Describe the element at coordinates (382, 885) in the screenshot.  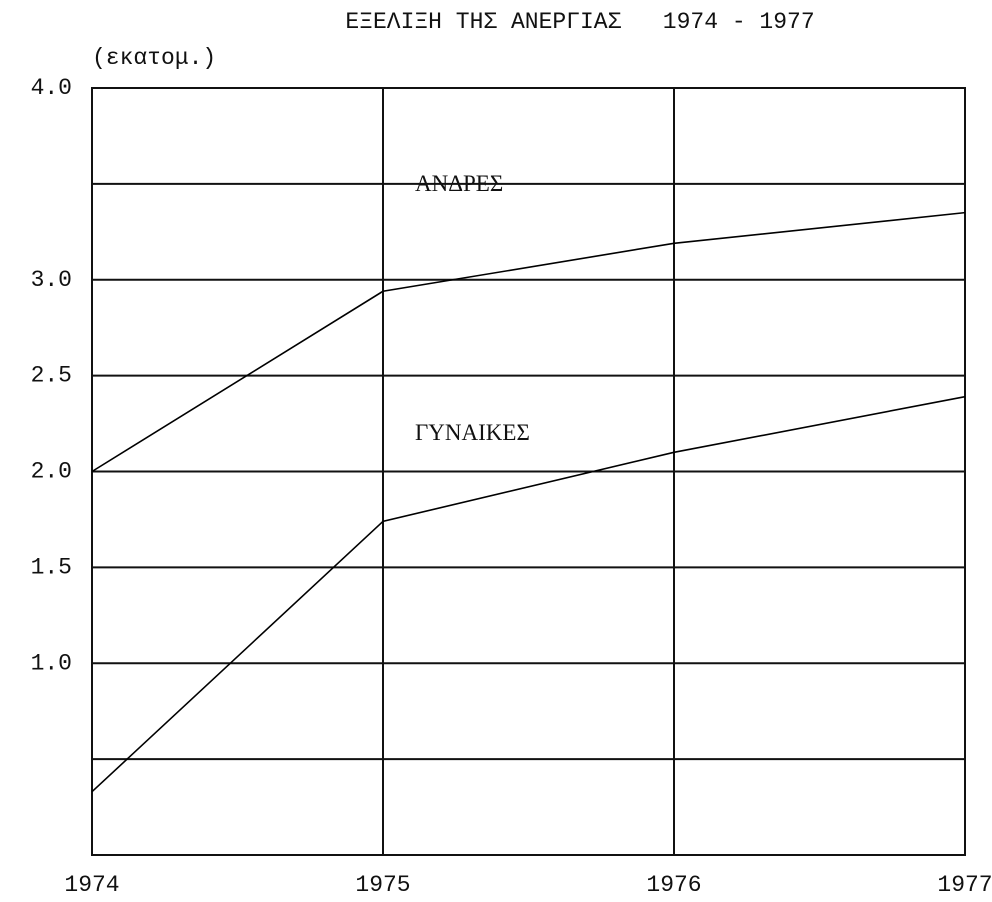
I see `x-tick-label: 1975` at that location.